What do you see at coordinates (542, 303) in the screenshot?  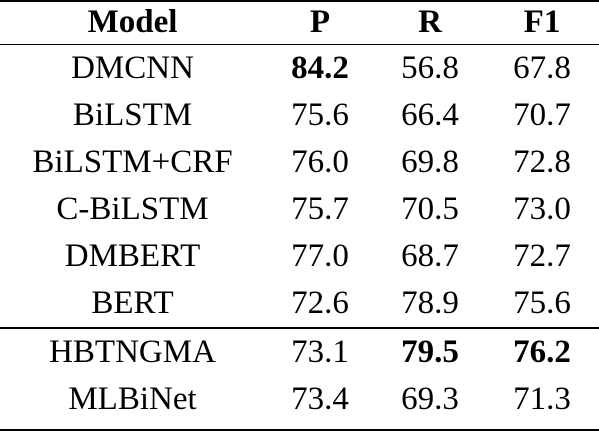 I see `cell-f1: 75.6` at bounding box center [542, 303].